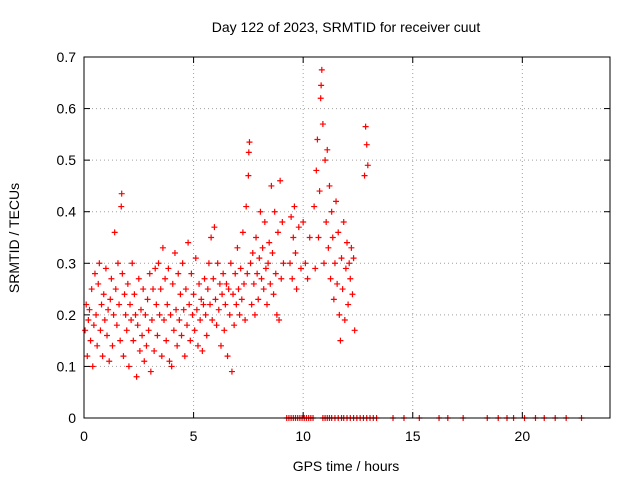  What do you see at coordinates (84, 436) in the screenshot?
I see `x-tick-label: 0` at bounding box center [84, 436].